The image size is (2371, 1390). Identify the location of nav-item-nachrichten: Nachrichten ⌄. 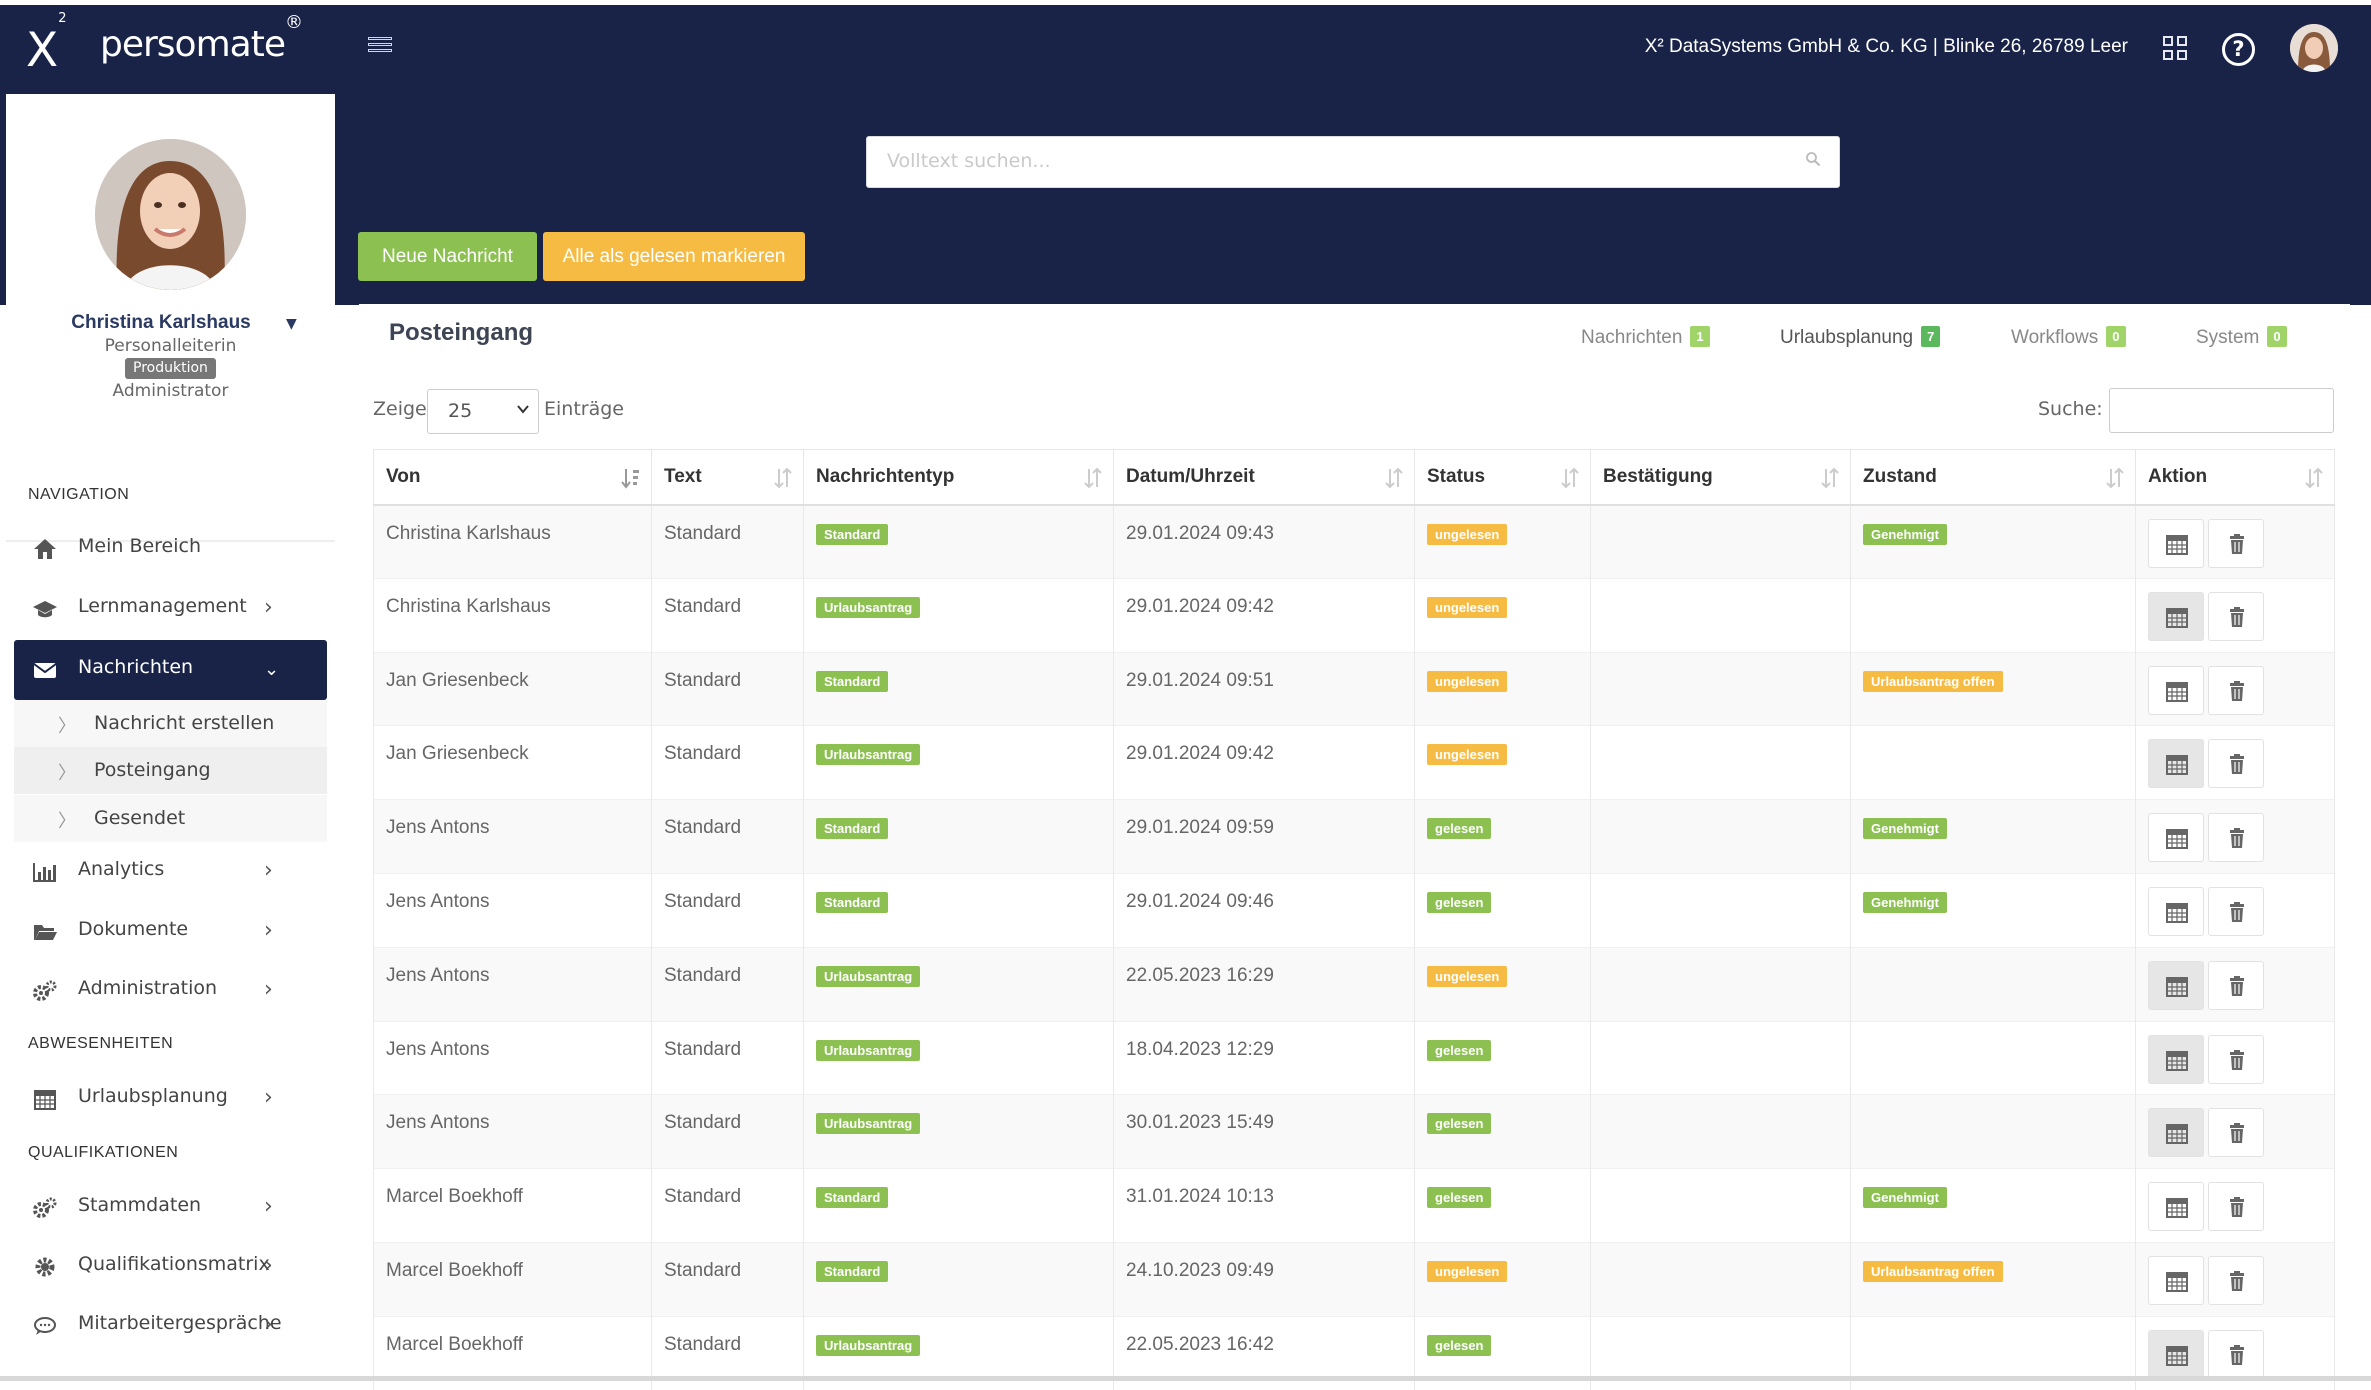
(170, 670).